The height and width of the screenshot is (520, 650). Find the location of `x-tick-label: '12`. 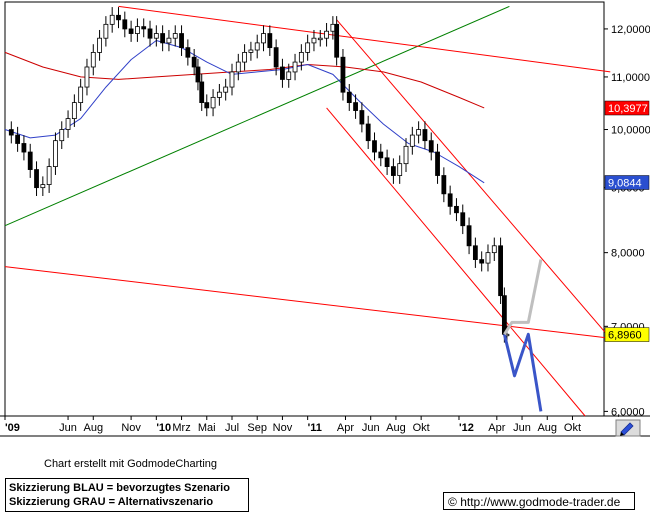

x-tick-label: '12 is located at coordinates (466, 428).